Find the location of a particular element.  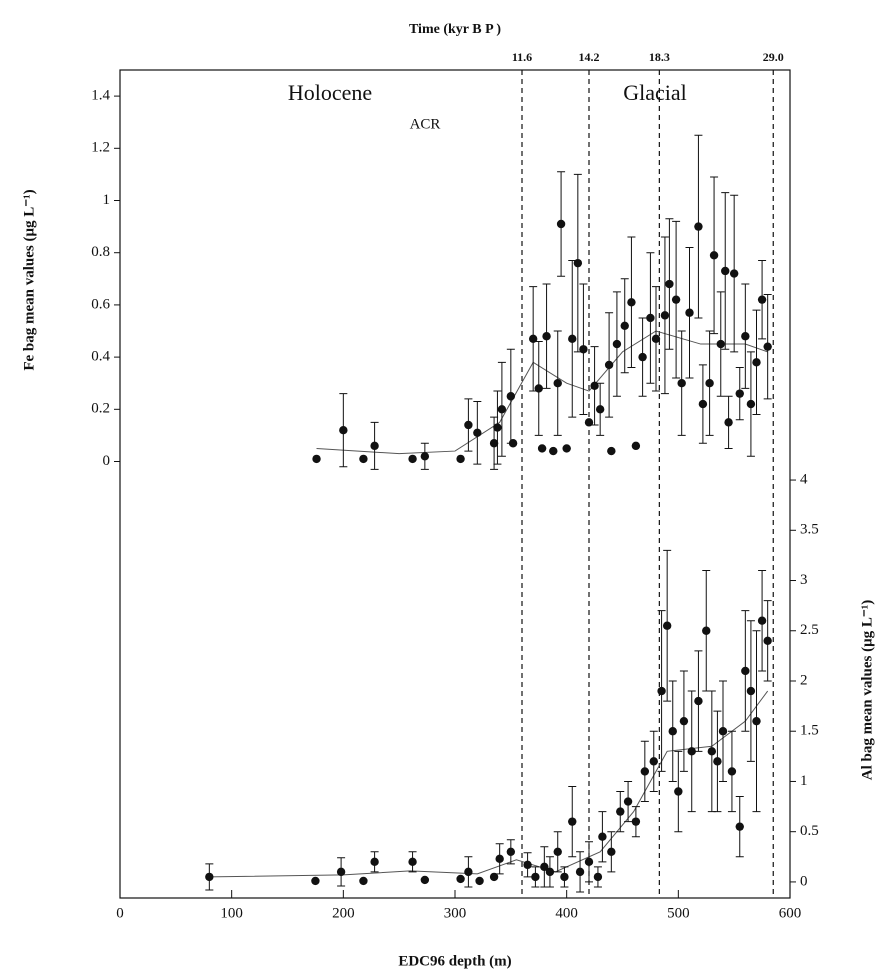

y2-tick-label: 2.5 is located at coordinates (809, 630).